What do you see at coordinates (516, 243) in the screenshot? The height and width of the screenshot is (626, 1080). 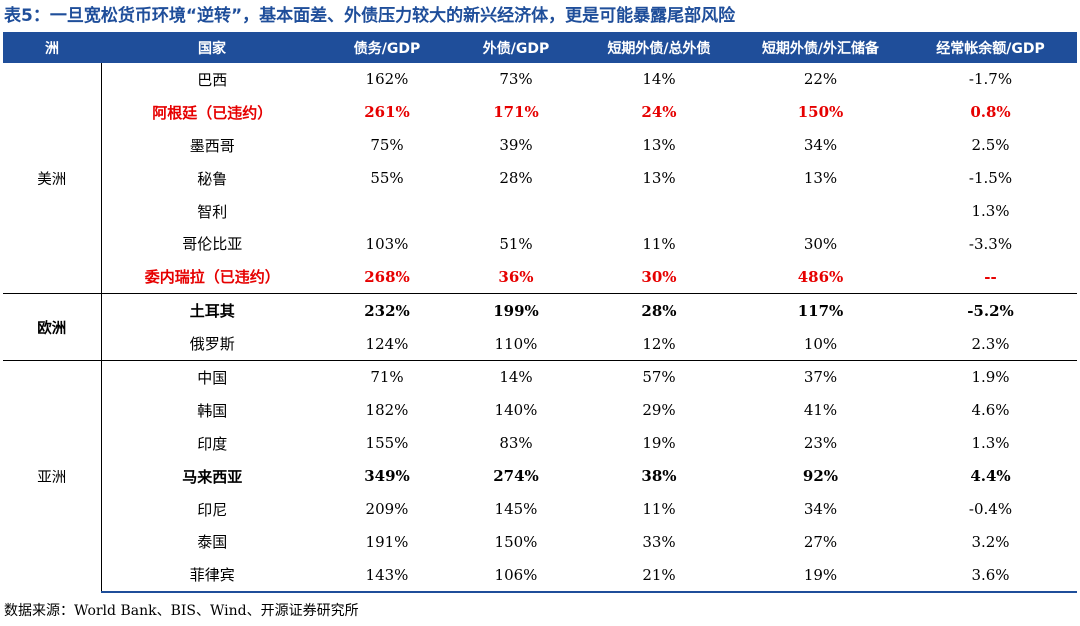 I see `external-debt-gdp-cell: 51%` at bounding box center [516, 243].